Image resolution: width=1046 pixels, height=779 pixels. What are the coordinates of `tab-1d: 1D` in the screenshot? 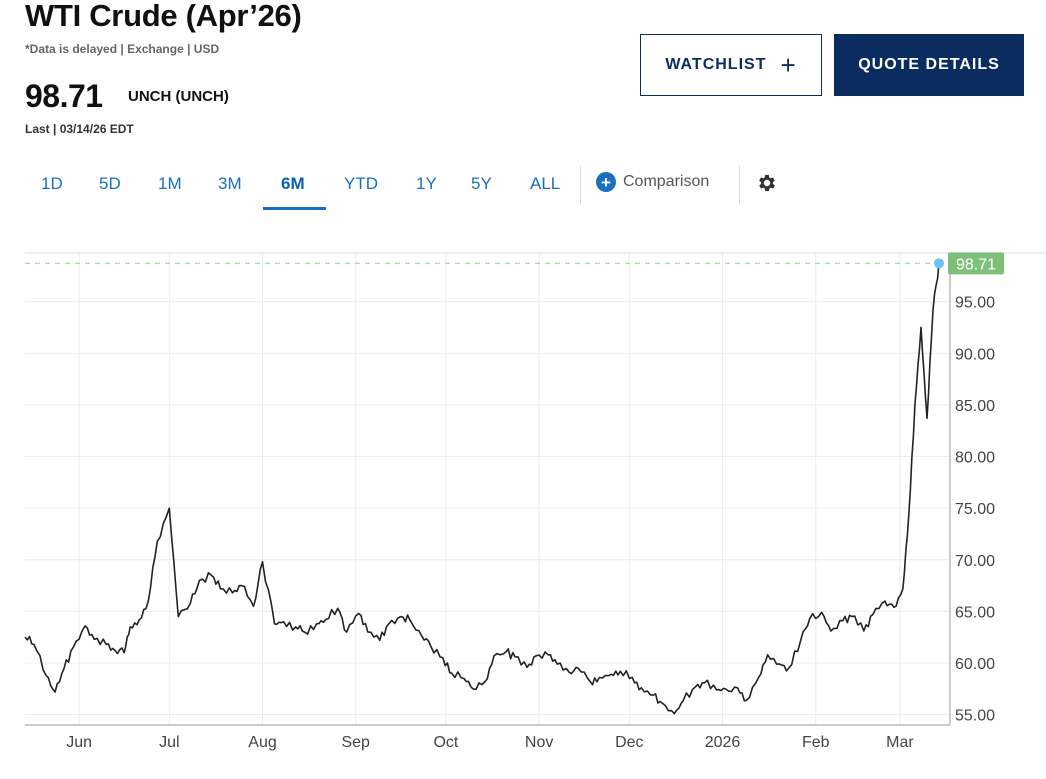 It's located at (52, 183).